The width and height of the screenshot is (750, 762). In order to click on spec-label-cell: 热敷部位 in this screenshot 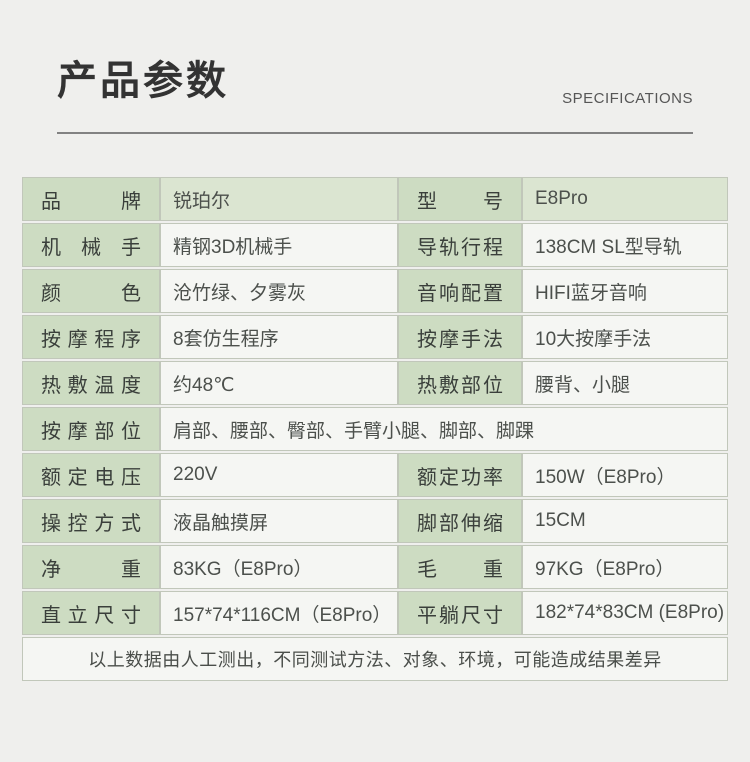, I will do `click(460, 383)`.